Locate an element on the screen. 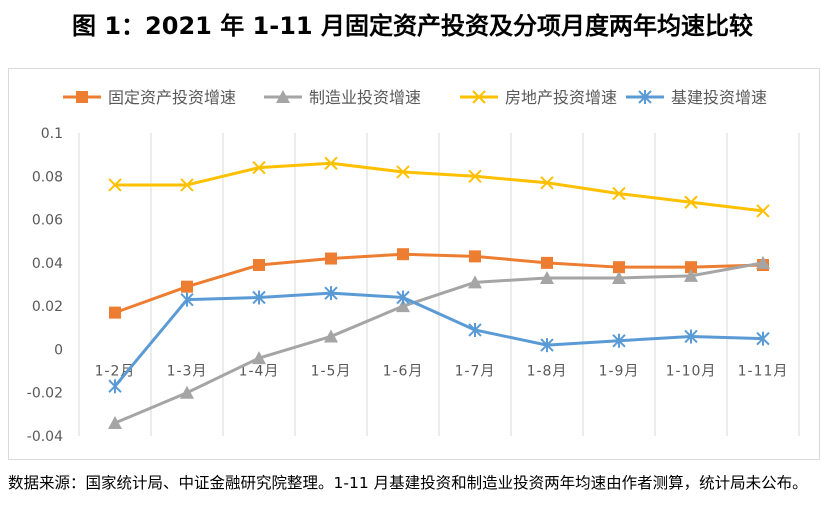  y-tick-label: 0.1 is located at coordinates (52, 134).